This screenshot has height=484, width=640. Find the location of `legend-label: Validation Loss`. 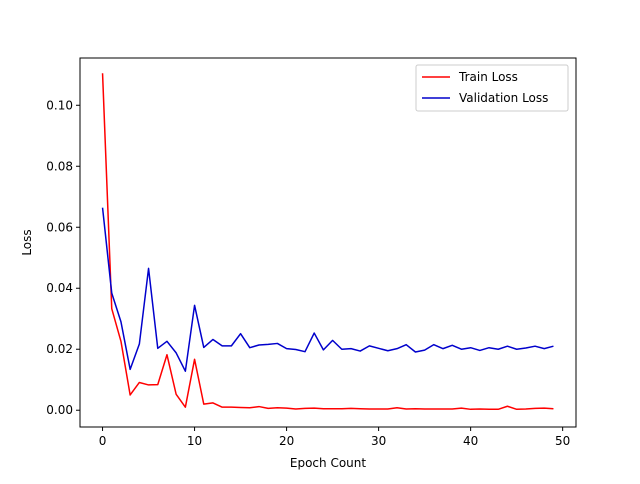

legend-label: Validation Loss is located at coordinates (503, 98).